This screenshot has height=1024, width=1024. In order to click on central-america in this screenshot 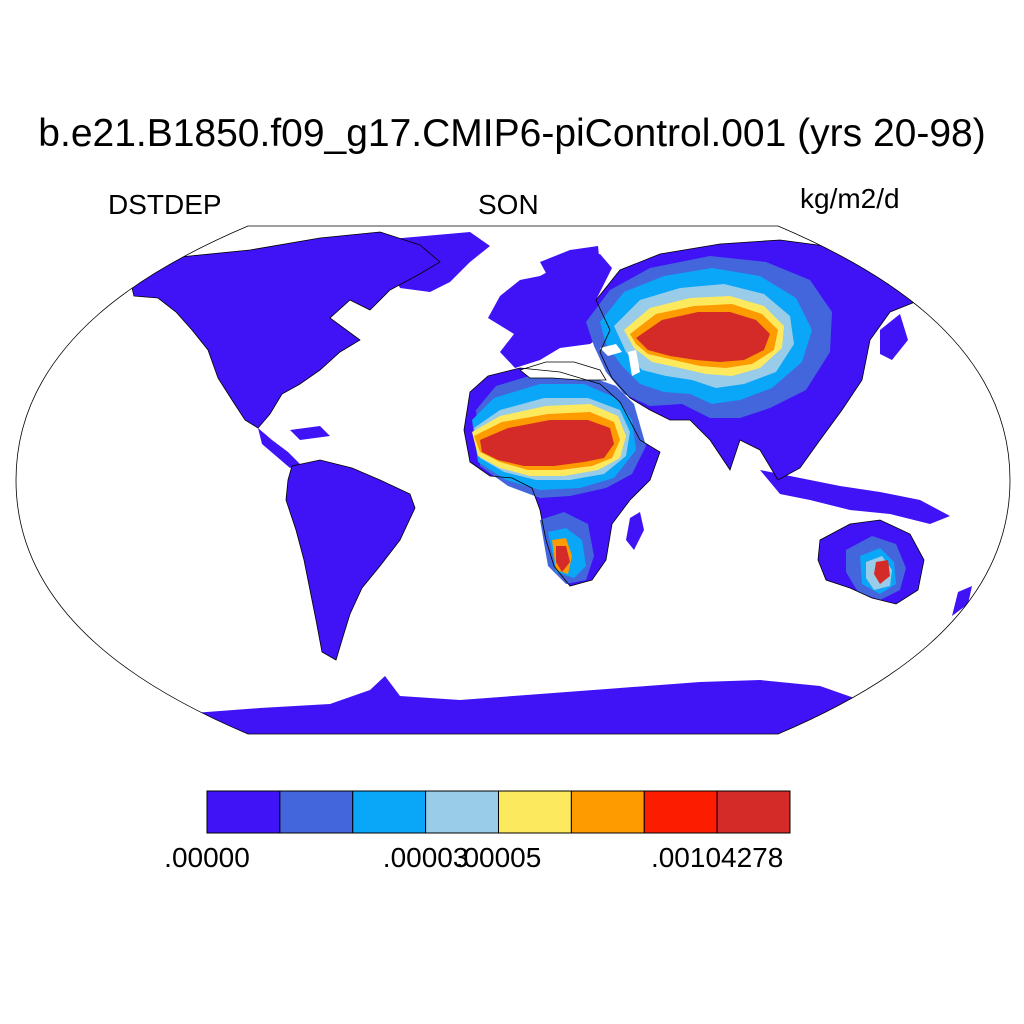, I will do `click(279, 448)`.